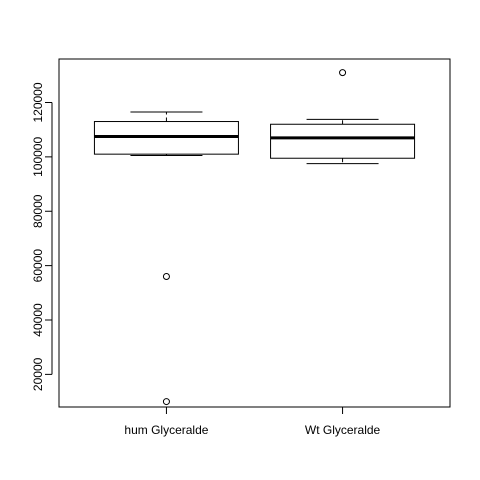 The width and height of the screenshot is (480, 480). What do you see at coordinates (343, 141) in the screenshot?
I see `box-iqr` at bounding box center [343, 141].